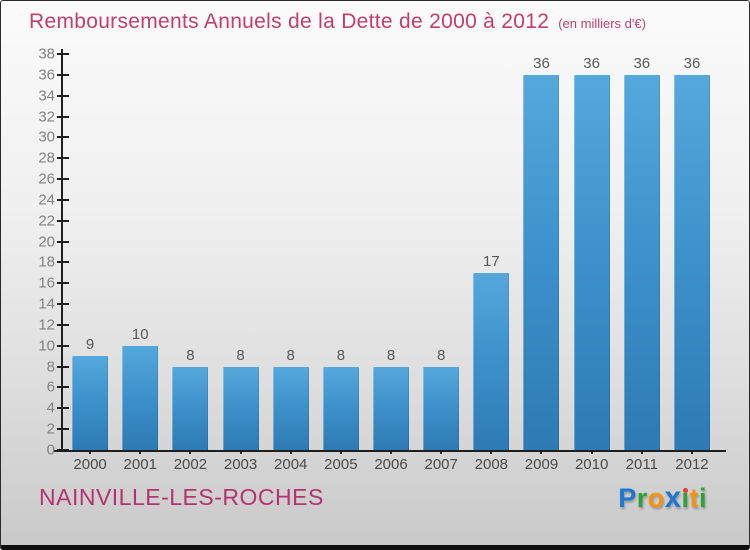 The width and height of the screenshot is (750, 550). What do you see at coordinates (441, 263) in the screenshot?
I see `bar-slot: 8 2007` at bounding box center [441, 263].